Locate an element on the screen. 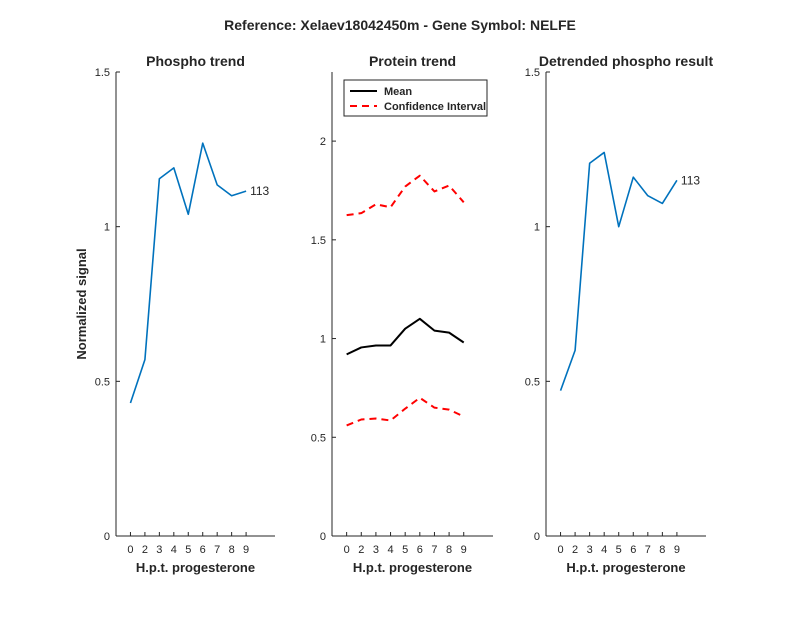 The height and width of the screenshot is (623, 800). legend-entry: Confidence Interval is located at coordinates (435, 107).